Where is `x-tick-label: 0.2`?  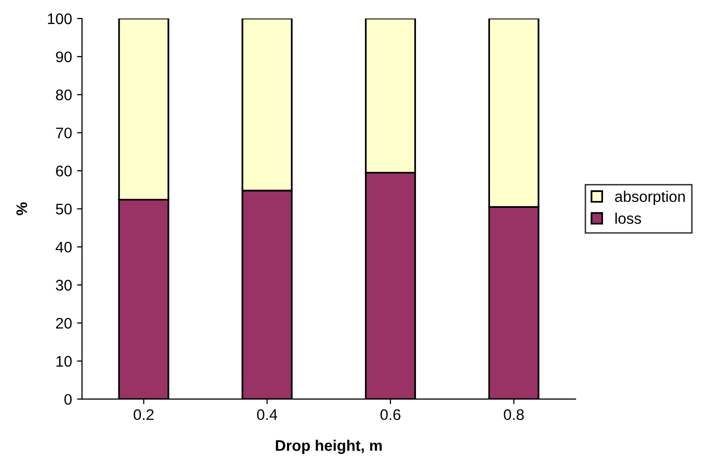
x-tick-label: 0.2 is located at coordinates (144, 414).